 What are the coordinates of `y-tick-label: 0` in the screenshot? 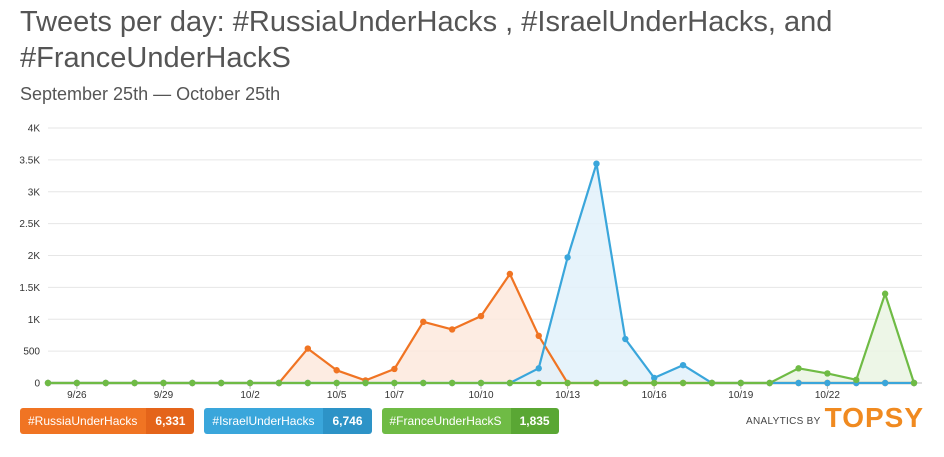 It's located at (37, 384).